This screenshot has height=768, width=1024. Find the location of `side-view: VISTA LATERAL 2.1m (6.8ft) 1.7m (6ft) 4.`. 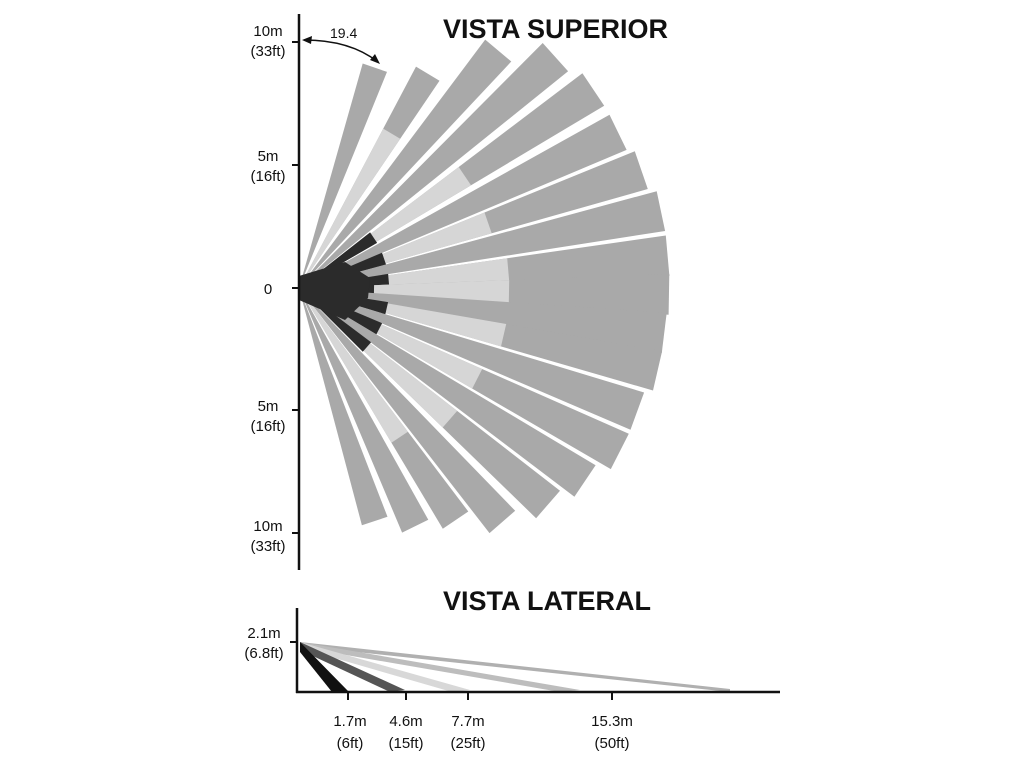

side-view: VISTA LATERAL 2.1m (6.8ft) 1.7m (6ft) 4. is located at coordinates (512, 669).